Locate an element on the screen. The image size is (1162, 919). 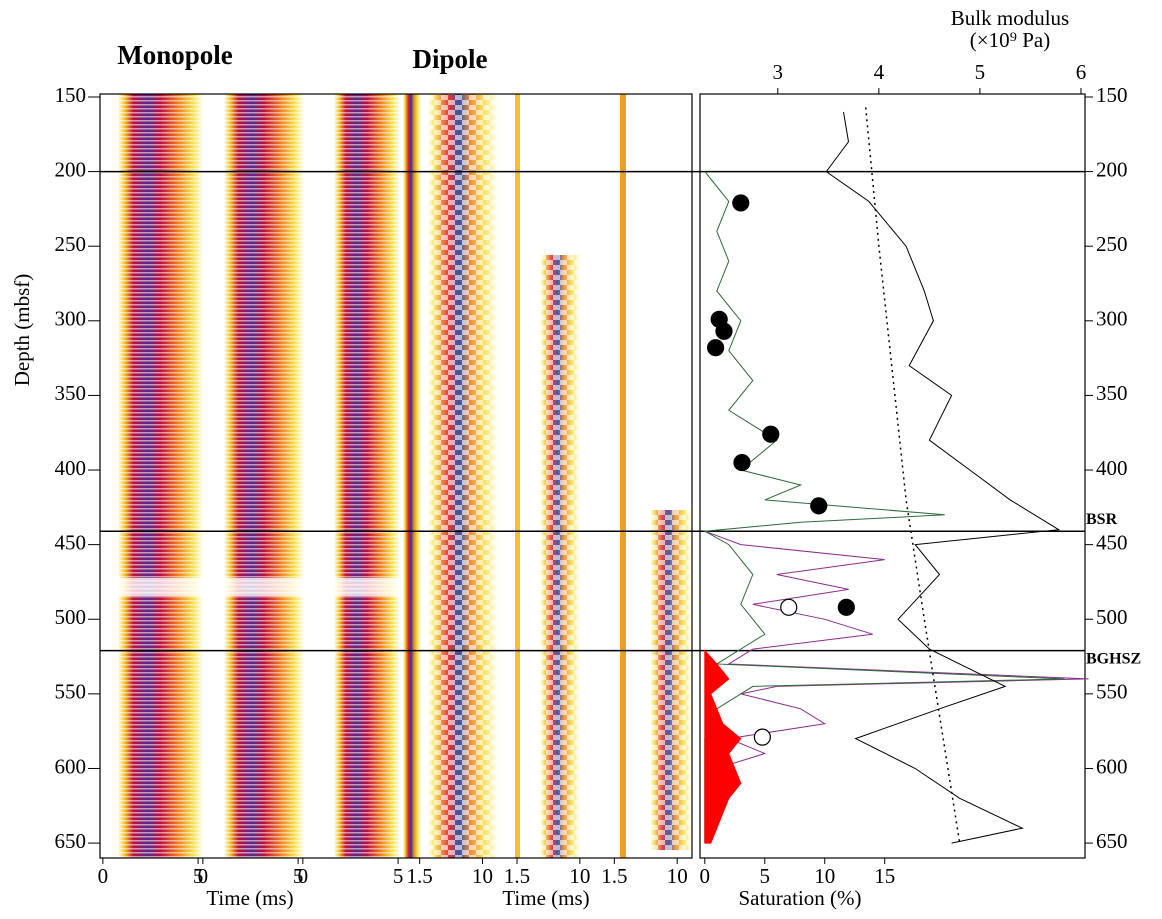
x2-tick-label: 3 is located at coordinates (778, 72).